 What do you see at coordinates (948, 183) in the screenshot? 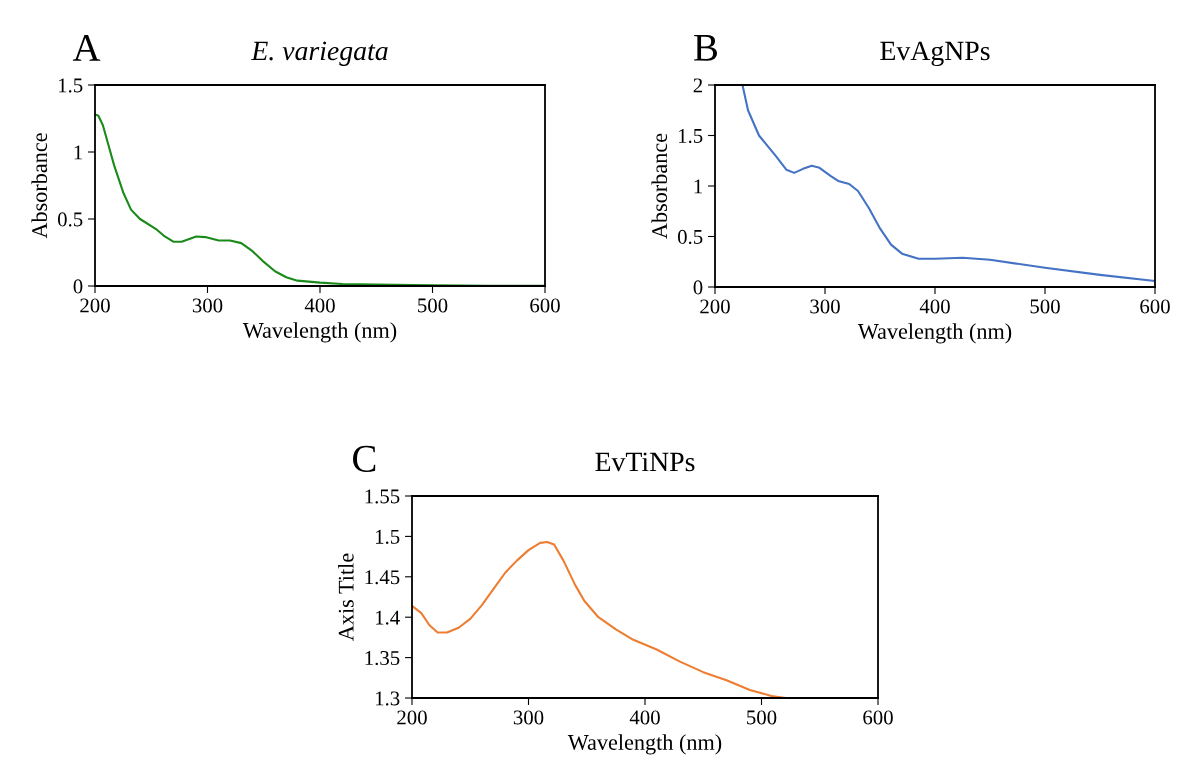
I see `line-series` at bounding box center [948, 183].